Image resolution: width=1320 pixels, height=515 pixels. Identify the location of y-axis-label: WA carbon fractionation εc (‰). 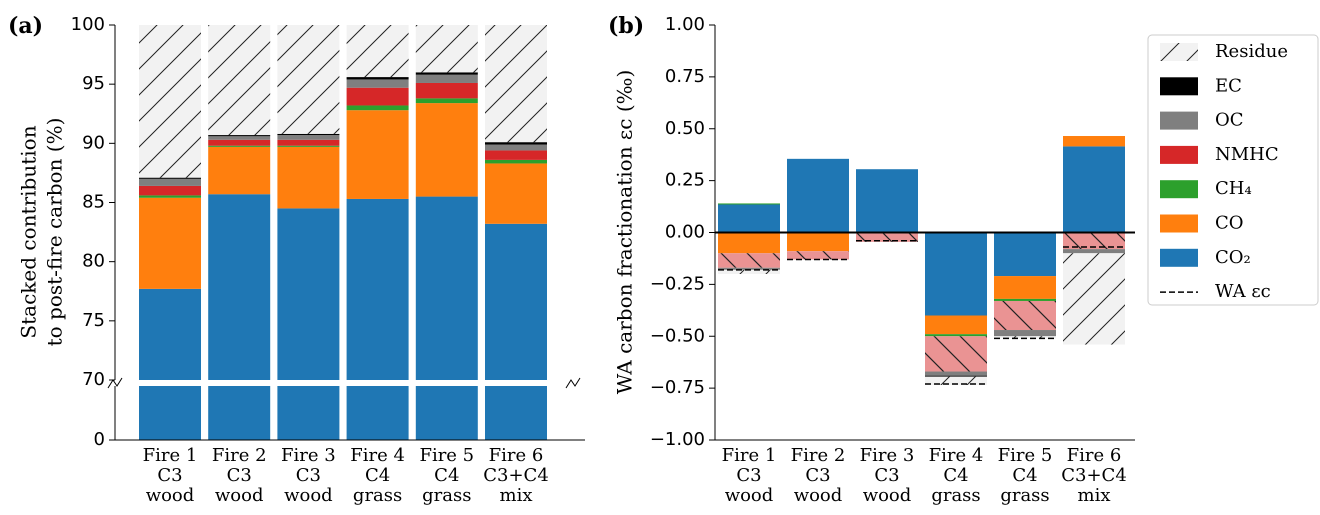
(625, 232).